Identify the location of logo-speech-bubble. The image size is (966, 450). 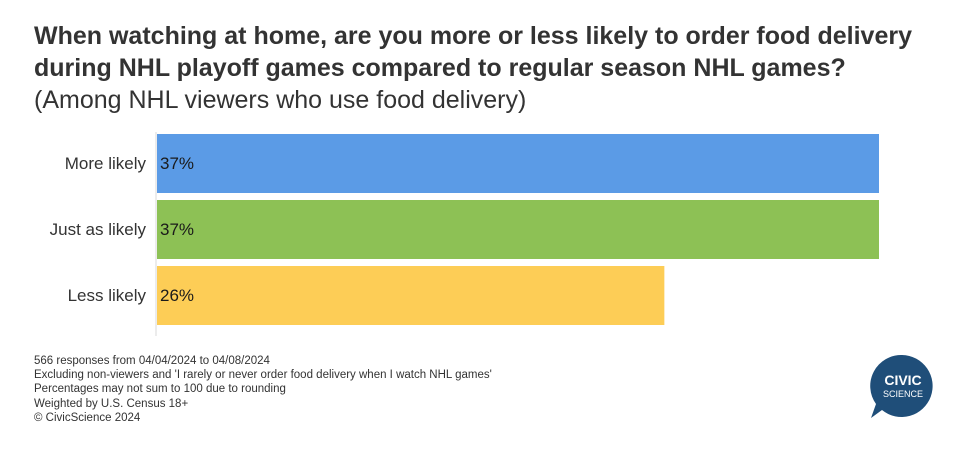
(901, 386).